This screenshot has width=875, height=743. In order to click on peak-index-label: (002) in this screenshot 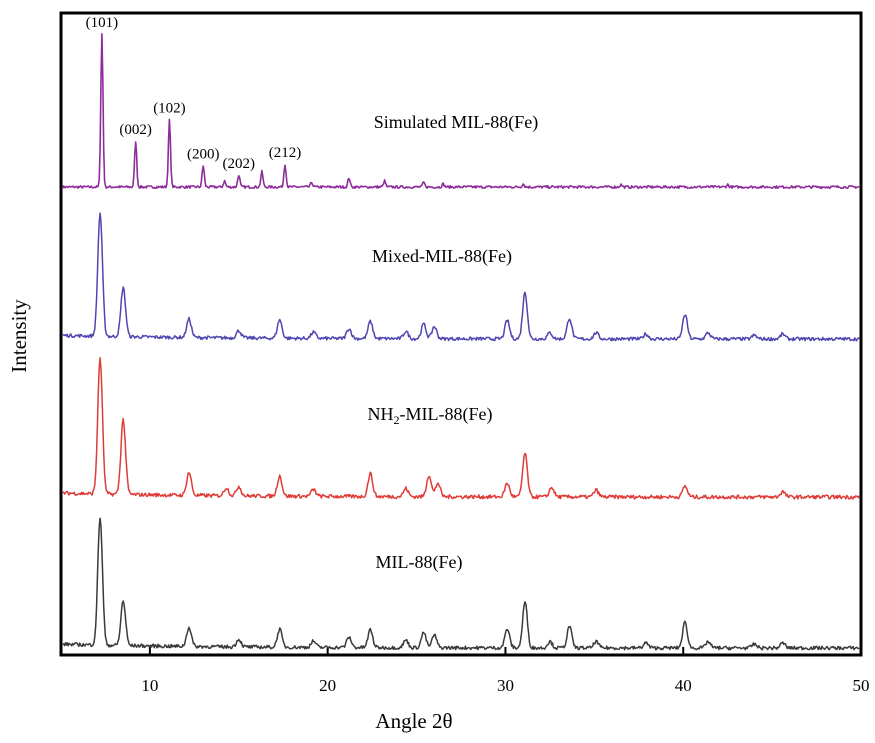, I will do `click(135, 130)`.